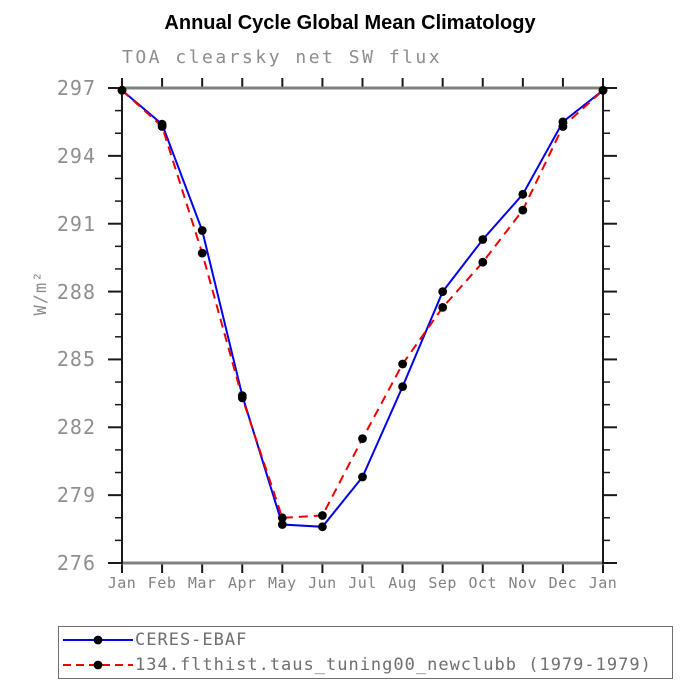 The height and width of the screenshot is (700, 700). Describe the element at coordinates (523, 583) in the screenshot. I see `x-tick-label: Nov` at that location.